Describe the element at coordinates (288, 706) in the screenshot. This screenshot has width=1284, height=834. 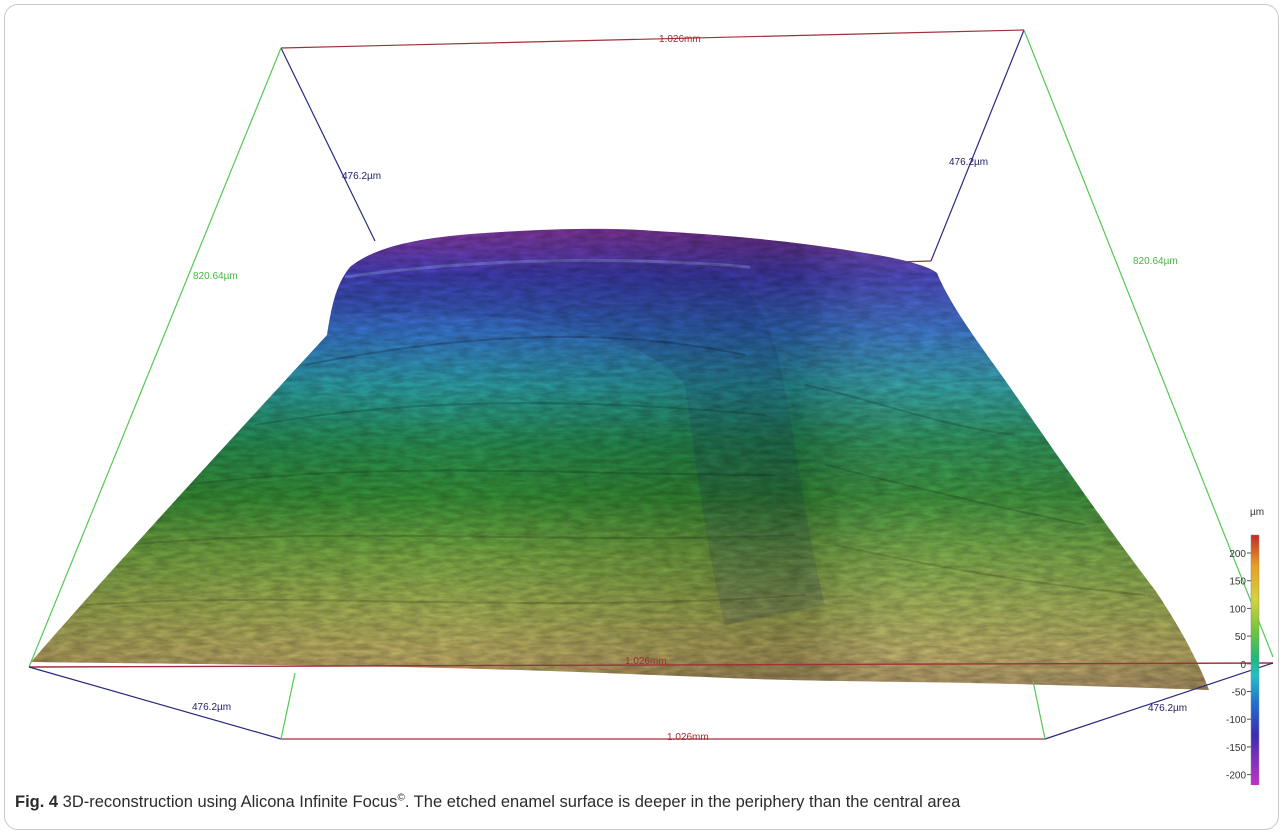
I see `box-front-left-vertical` at that location.